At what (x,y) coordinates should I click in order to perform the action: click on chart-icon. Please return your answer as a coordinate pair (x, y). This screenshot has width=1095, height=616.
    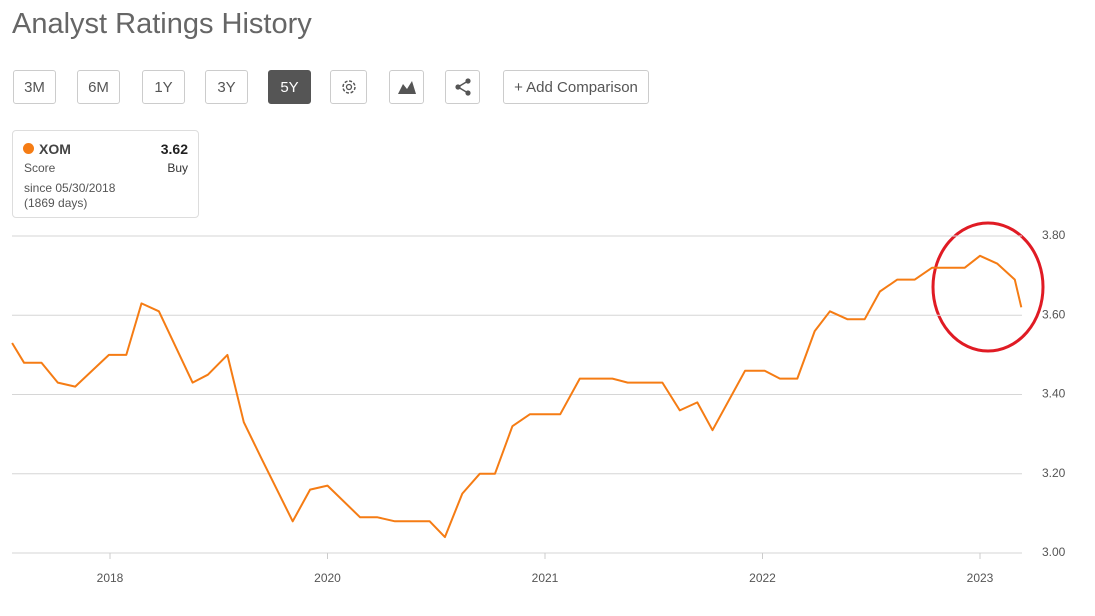
    Looking at the image, I should click on (406, 87).